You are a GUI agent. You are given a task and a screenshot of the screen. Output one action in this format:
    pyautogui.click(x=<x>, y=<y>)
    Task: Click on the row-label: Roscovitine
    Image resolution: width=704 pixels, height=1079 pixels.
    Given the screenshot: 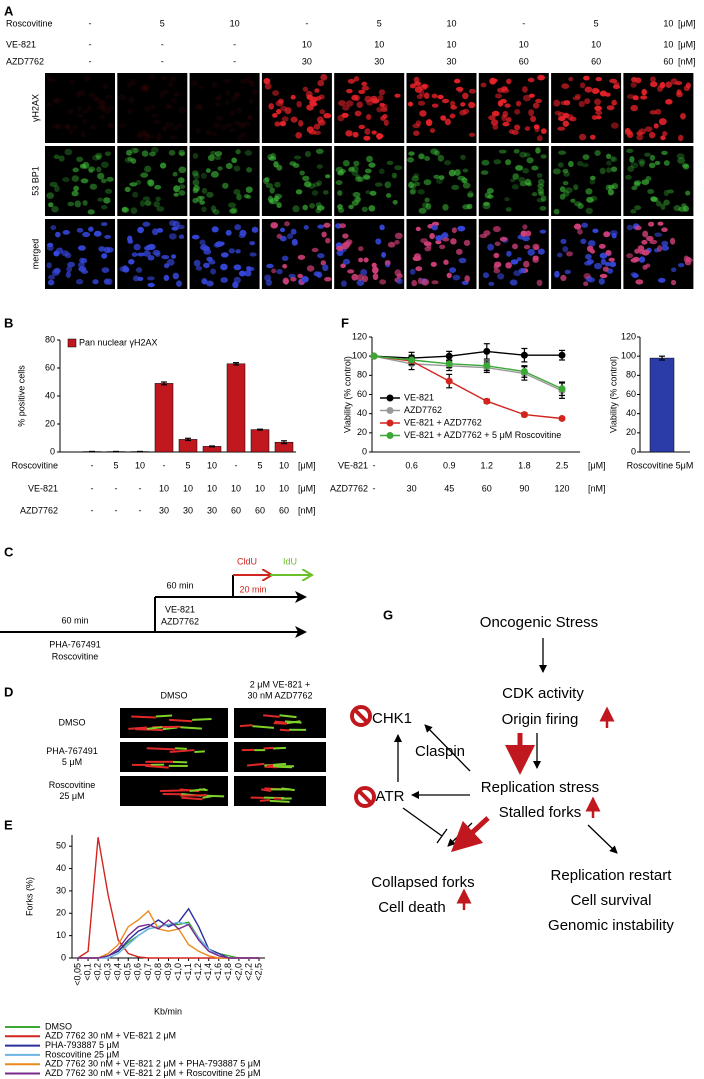 What is the action you would take?
    pyautogui.click(x=72, y=785)
    